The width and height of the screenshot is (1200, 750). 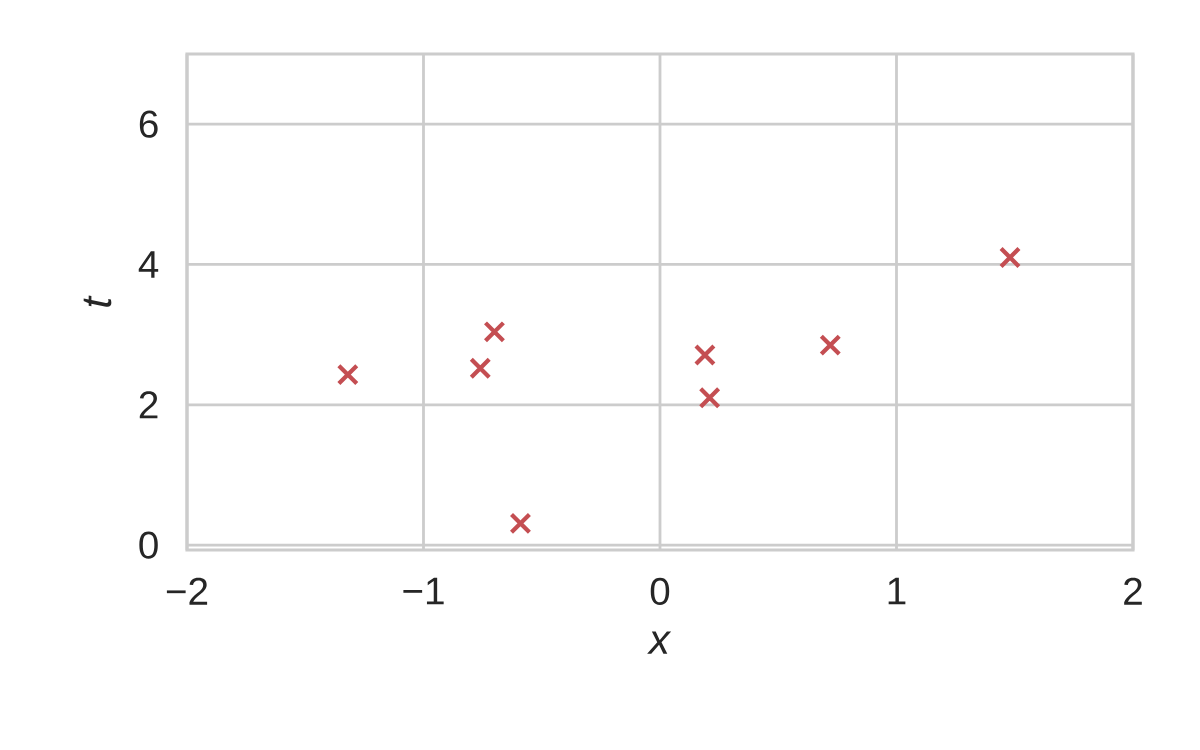 I want to click on x-axis-title: x, so click(x=659, y=642).